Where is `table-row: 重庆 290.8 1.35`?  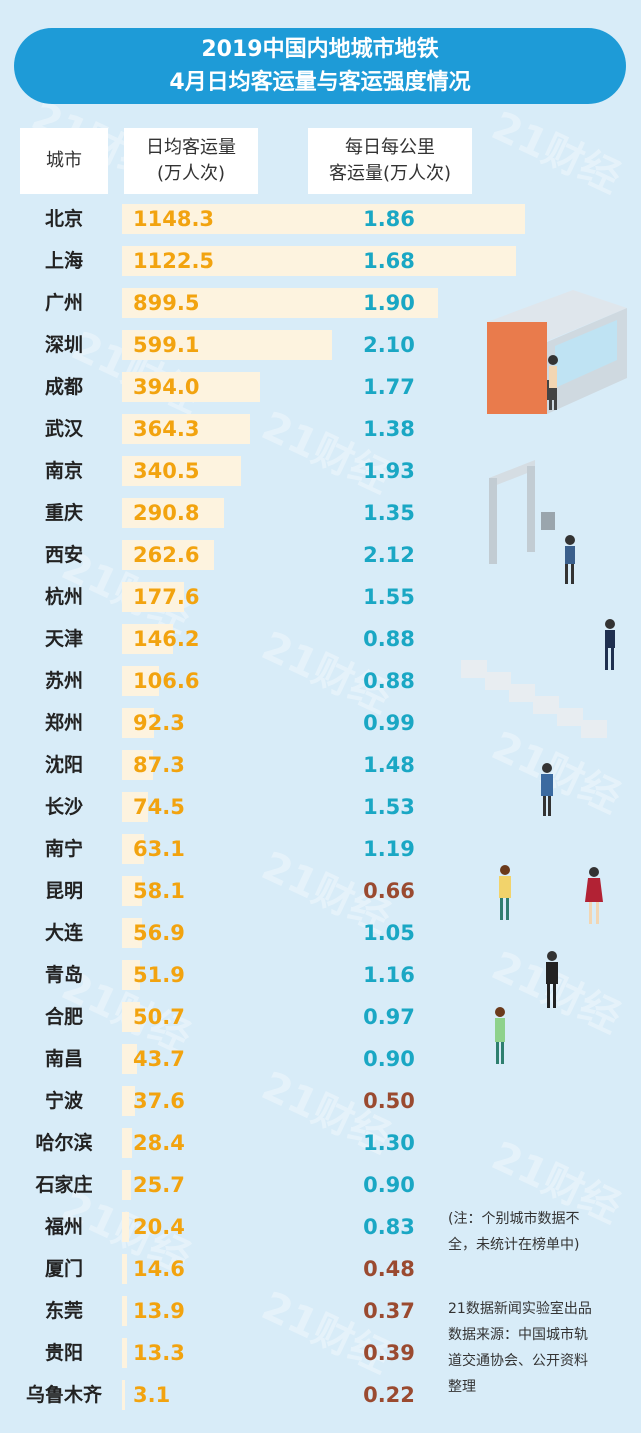 table-row: 重庆 290.8 1.35 is located at coordinates (320, 513).